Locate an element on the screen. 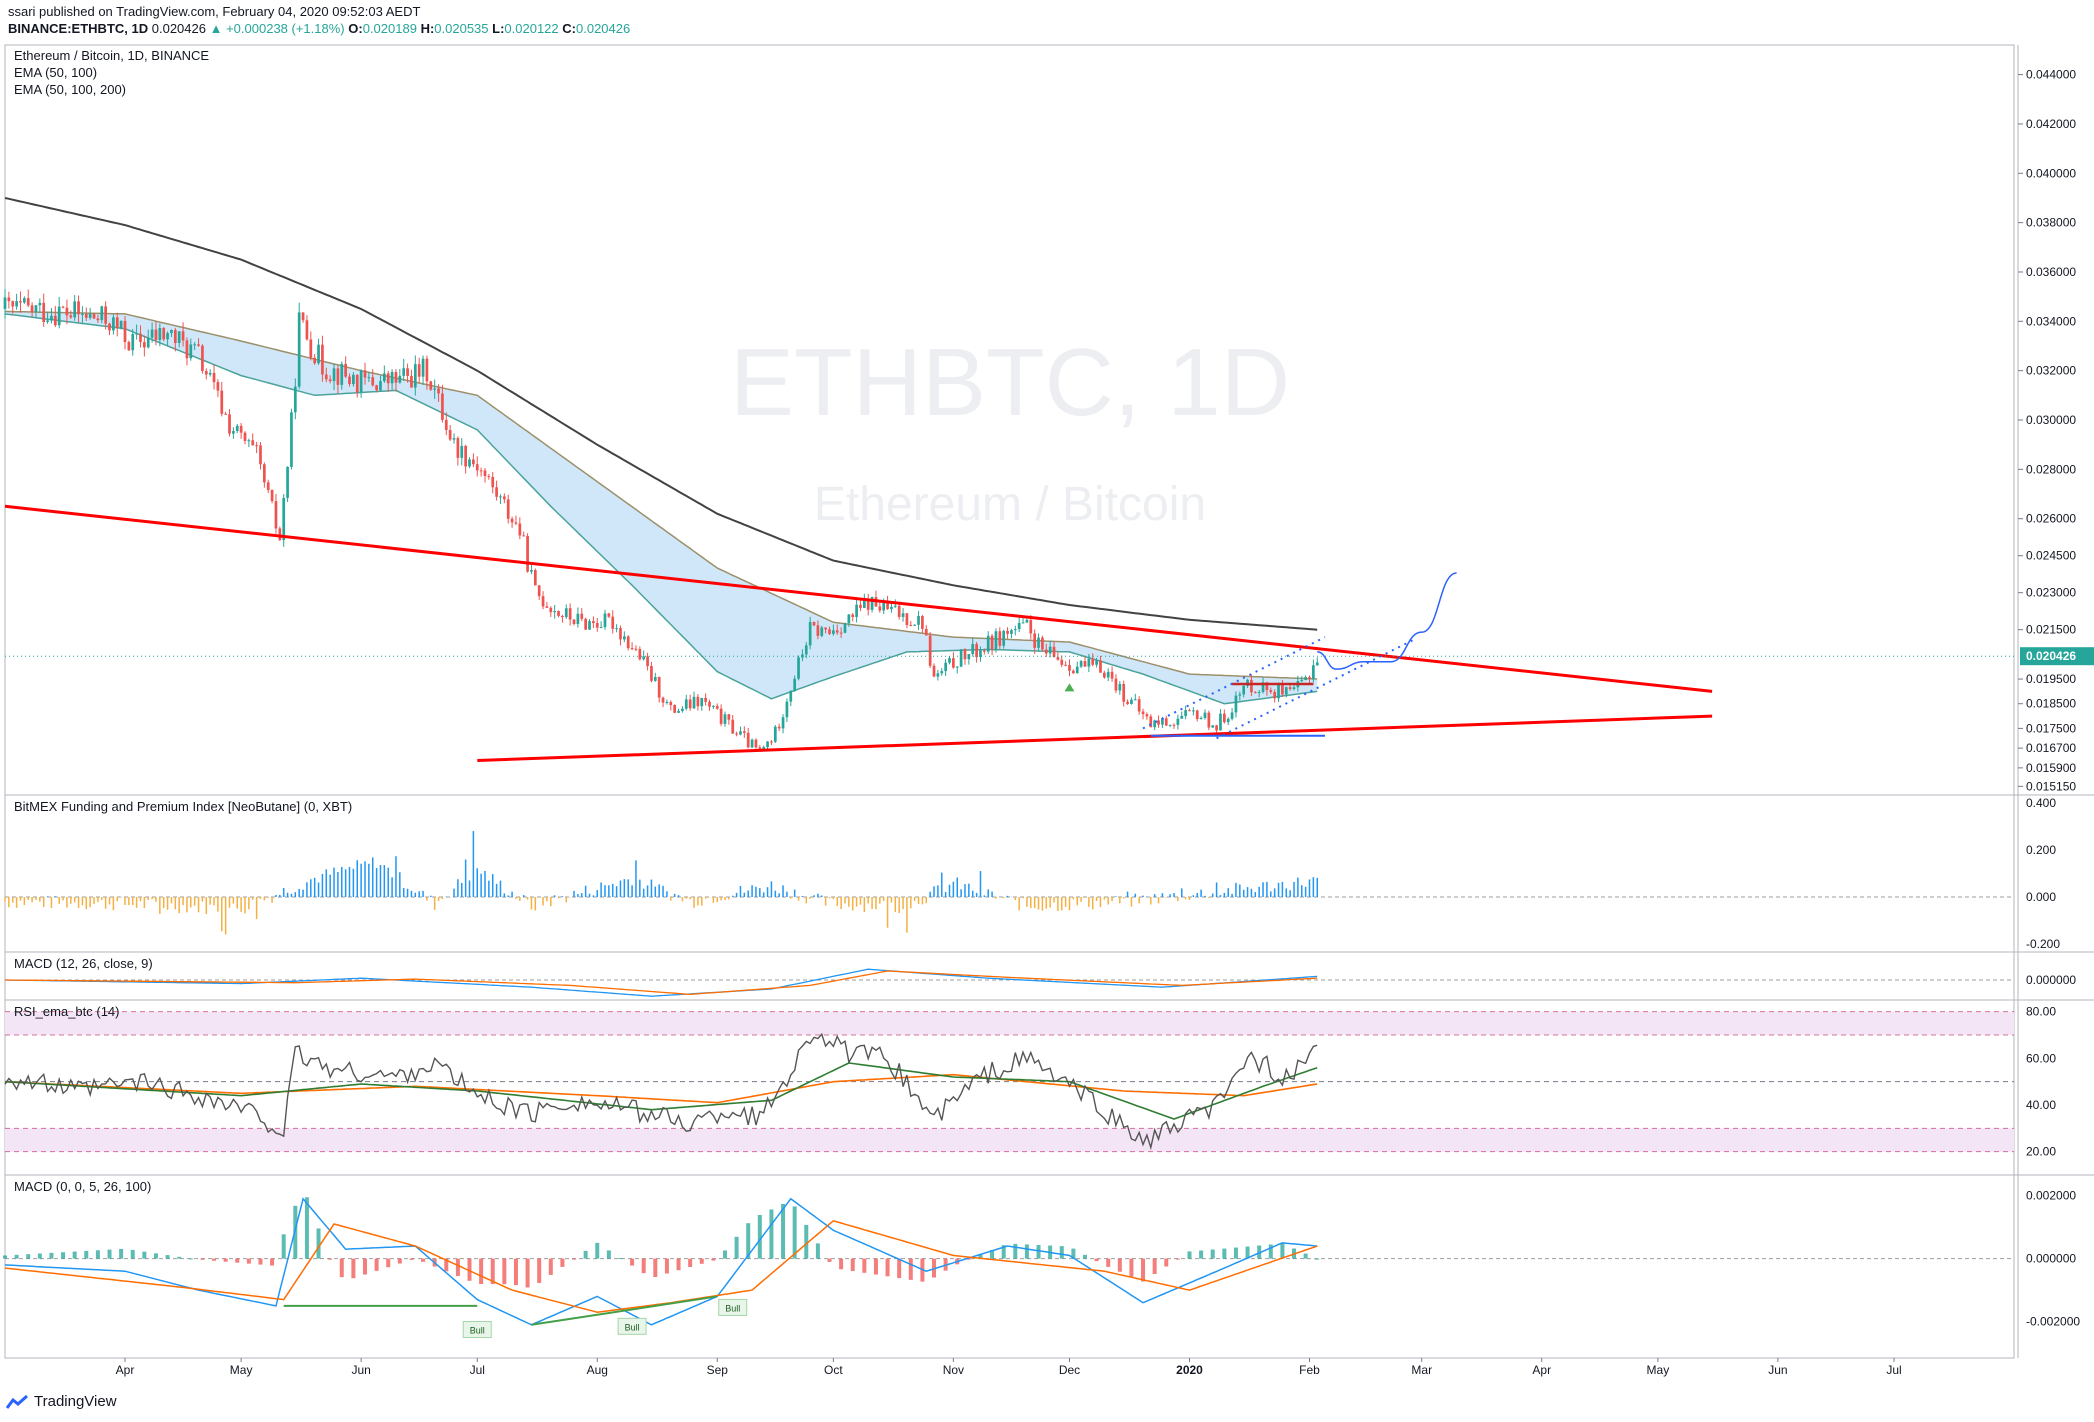 The width and height of the screenshot is (2094, 1422). price-tick-label: 0.024500 is located at coordinates (2051, 556).